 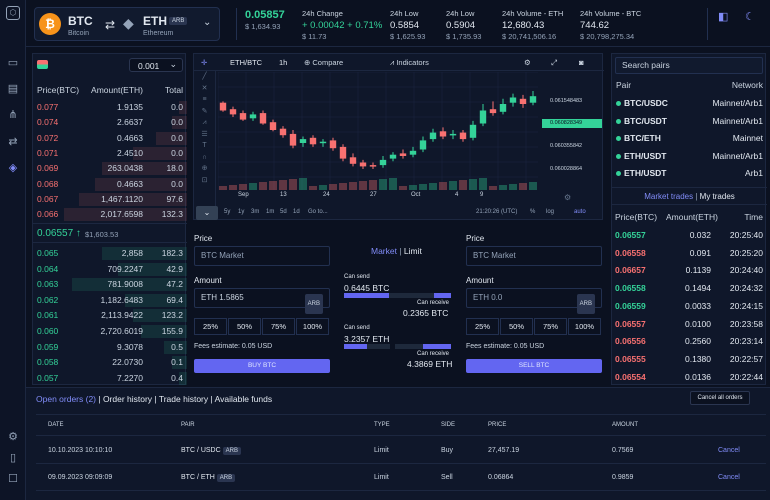 What do you see at coordinates (110, 379) in the screenshot?
I see `bid-row: 0.057 7.2270 0.4` at bounding box center [110, 379].